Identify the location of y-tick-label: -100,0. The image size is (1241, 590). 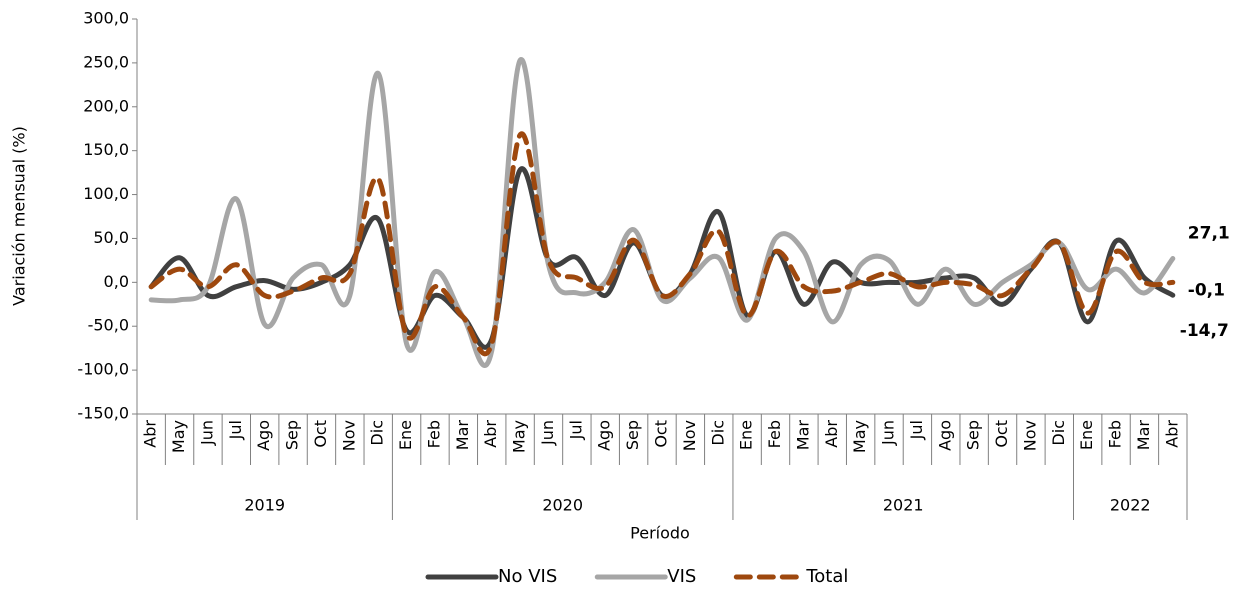
(103, 369).